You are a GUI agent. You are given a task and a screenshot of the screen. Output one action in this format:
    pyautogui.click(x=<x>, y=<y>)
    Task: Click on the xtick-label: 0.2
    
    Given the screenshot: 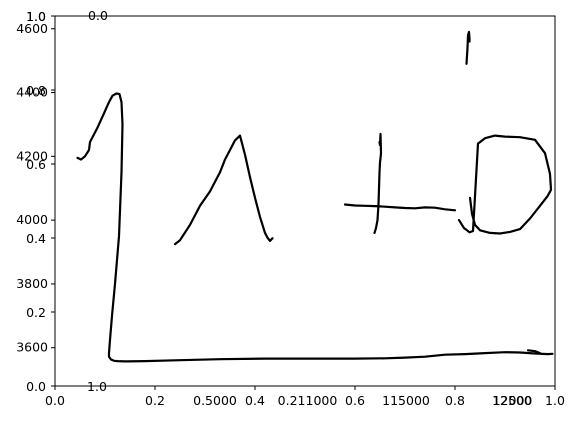 What is the action you would take?
    pyautogui.click(x=155, y=400)
    